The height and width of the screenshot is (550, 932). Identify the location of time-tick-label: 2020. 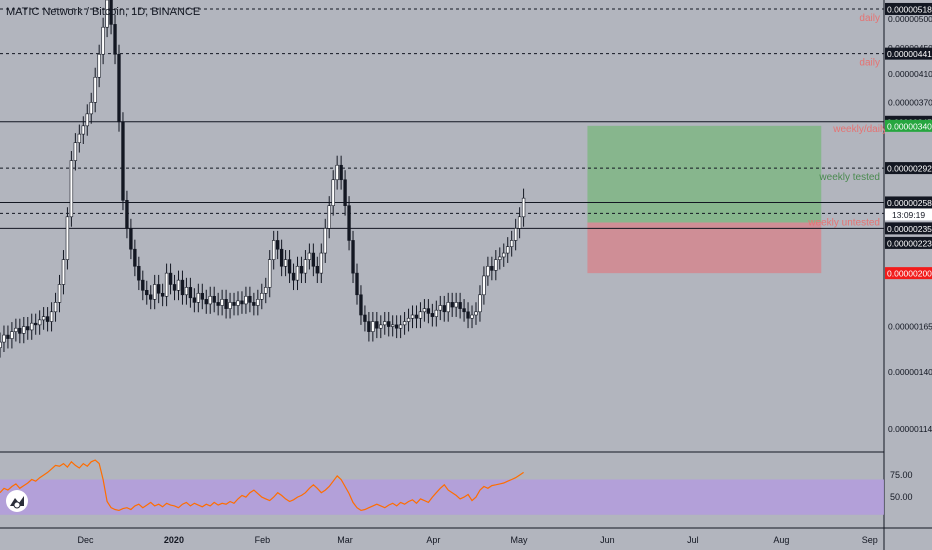
(174, 540).